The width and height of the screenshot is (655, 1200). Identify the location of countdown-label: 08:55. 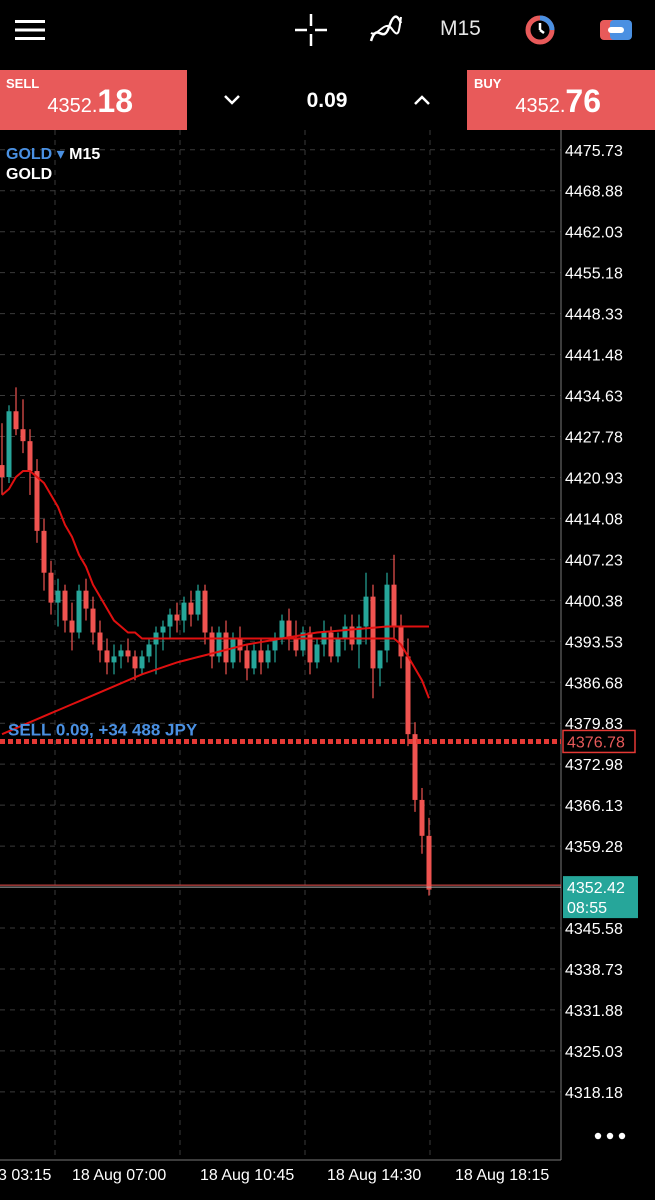
(587, 908).